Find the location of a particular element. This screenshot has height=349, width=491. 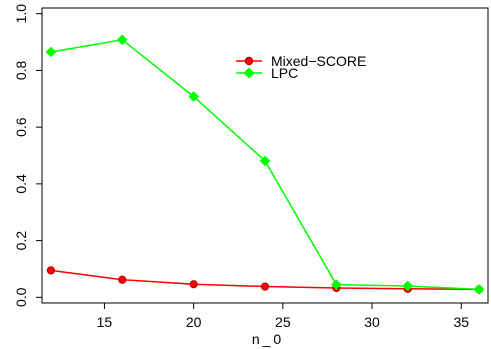

y-tick-label: 1.0 is located at coordinates (21, 14).